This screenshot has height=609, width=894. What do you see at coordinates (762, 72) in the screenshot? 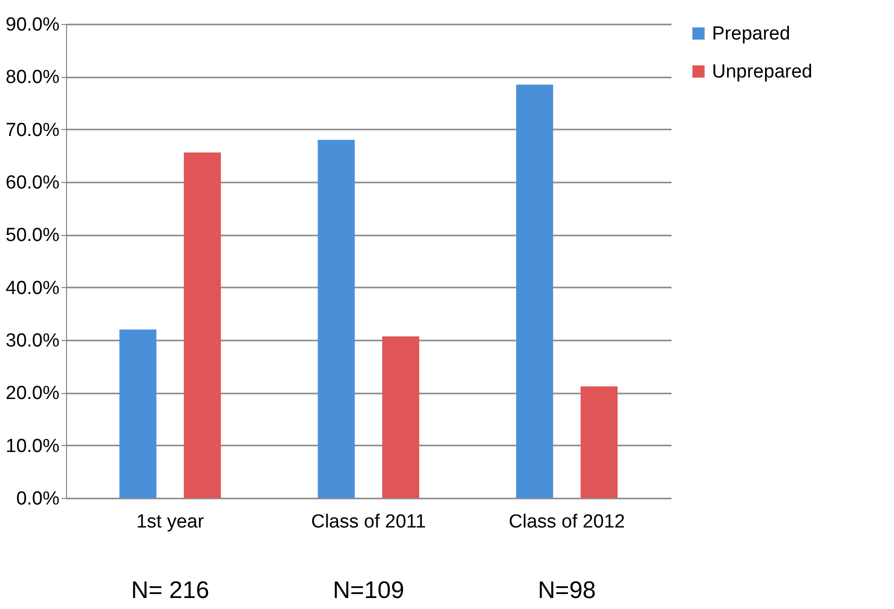
I see `legend-label: Unprepared` at bounding box center [762, 72].